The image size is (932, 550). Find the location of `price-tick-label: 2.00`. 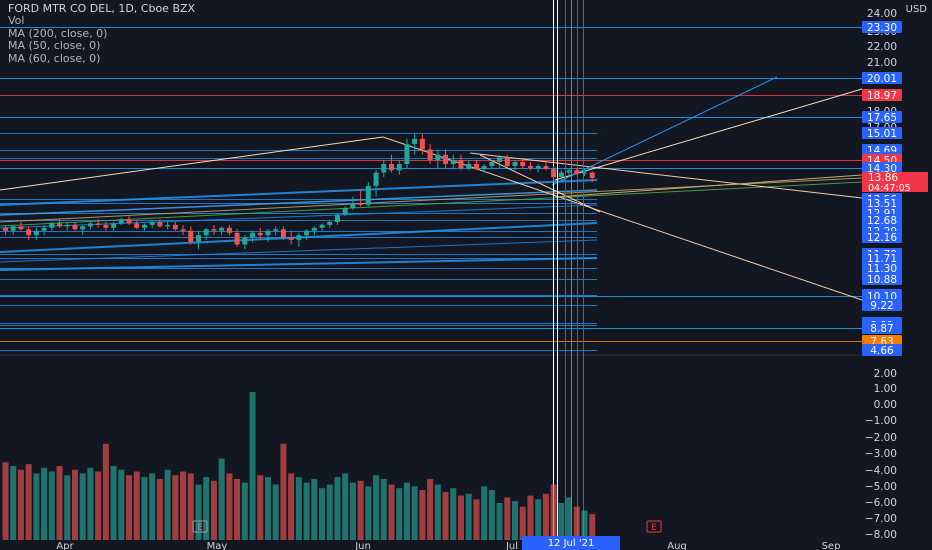

price-tick-label: 2.00 is located at coordinates (885, 374).